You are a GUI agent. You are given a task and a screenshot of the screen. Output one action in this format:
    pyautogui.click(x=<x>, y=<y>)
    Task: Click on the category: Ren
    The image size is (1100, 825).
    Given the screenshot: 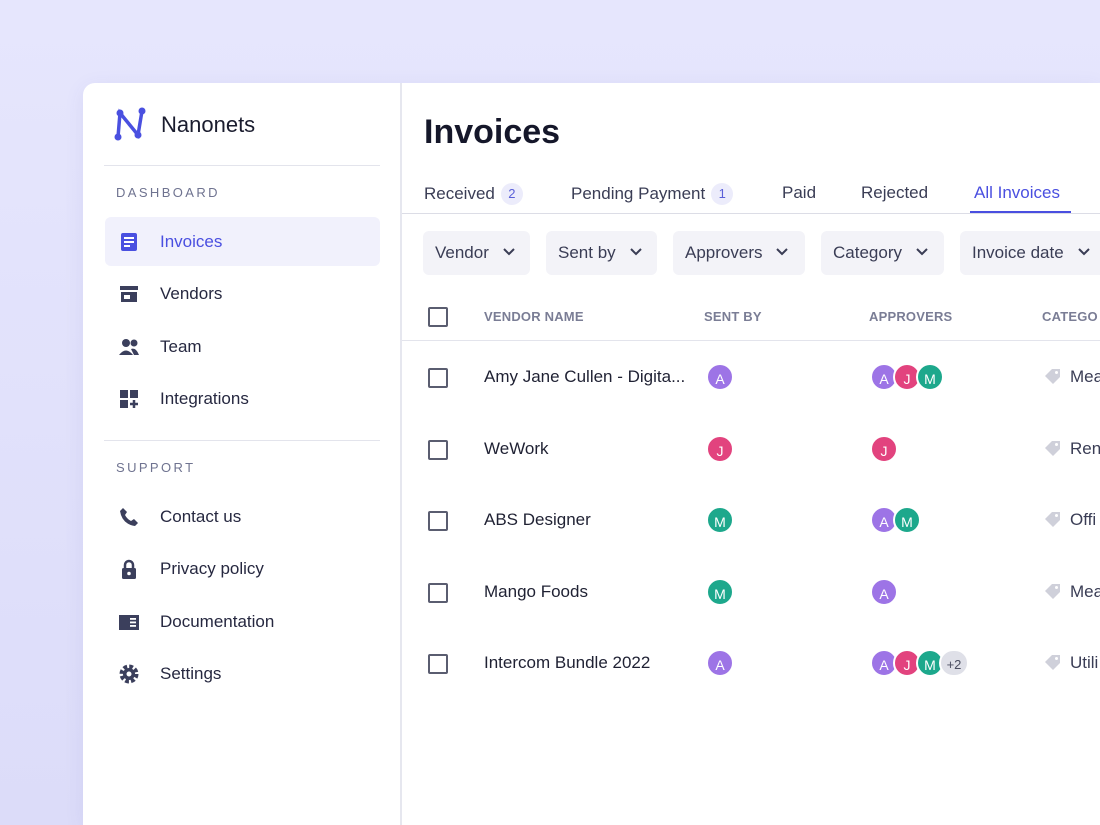 What is the action you would take?
    pyautogui.click(x=1085, y=448)
    